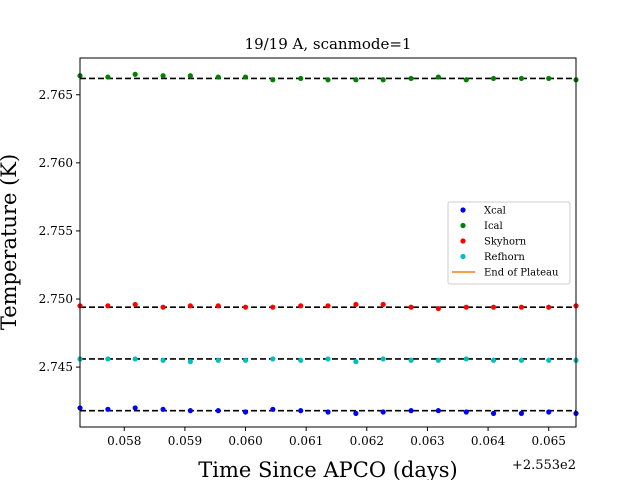  I want to click on y-axis: 2.745 2.750 2.755 2.760 2.765, so click(59, 231).